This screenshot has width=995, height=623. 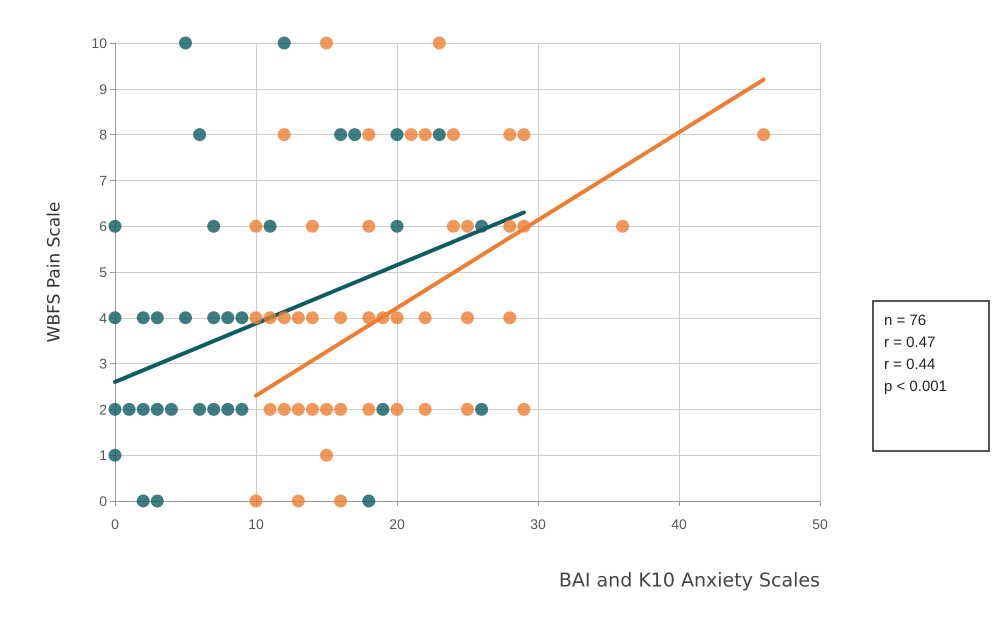 I want to click on y-axis-title: WBFS Pain Scale, so click(x=54, y=272).